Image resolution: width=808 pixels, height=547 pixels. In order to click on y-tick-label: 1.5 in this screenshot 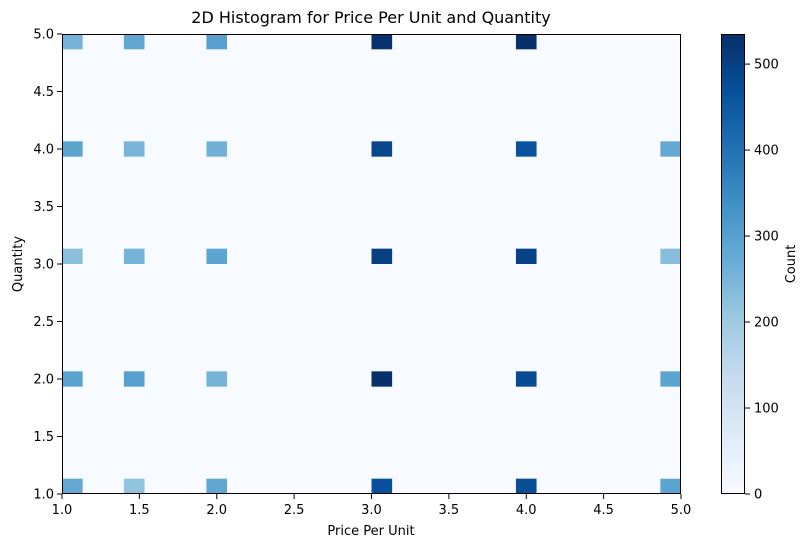, I will do `click(43, 437)`.